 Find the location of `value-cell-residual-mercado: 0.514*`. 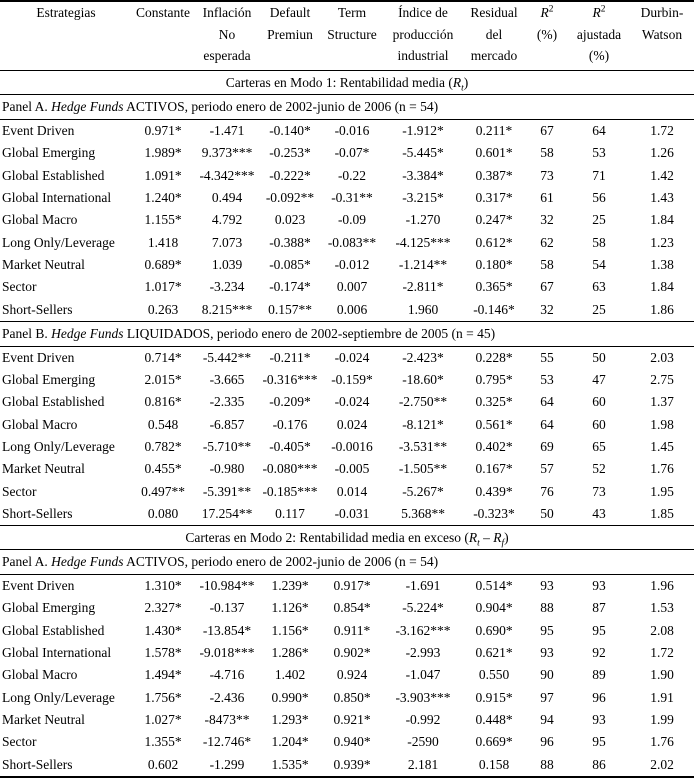

value-cell-residual-mercado: 0.514* is located at coordinates (494, 586).